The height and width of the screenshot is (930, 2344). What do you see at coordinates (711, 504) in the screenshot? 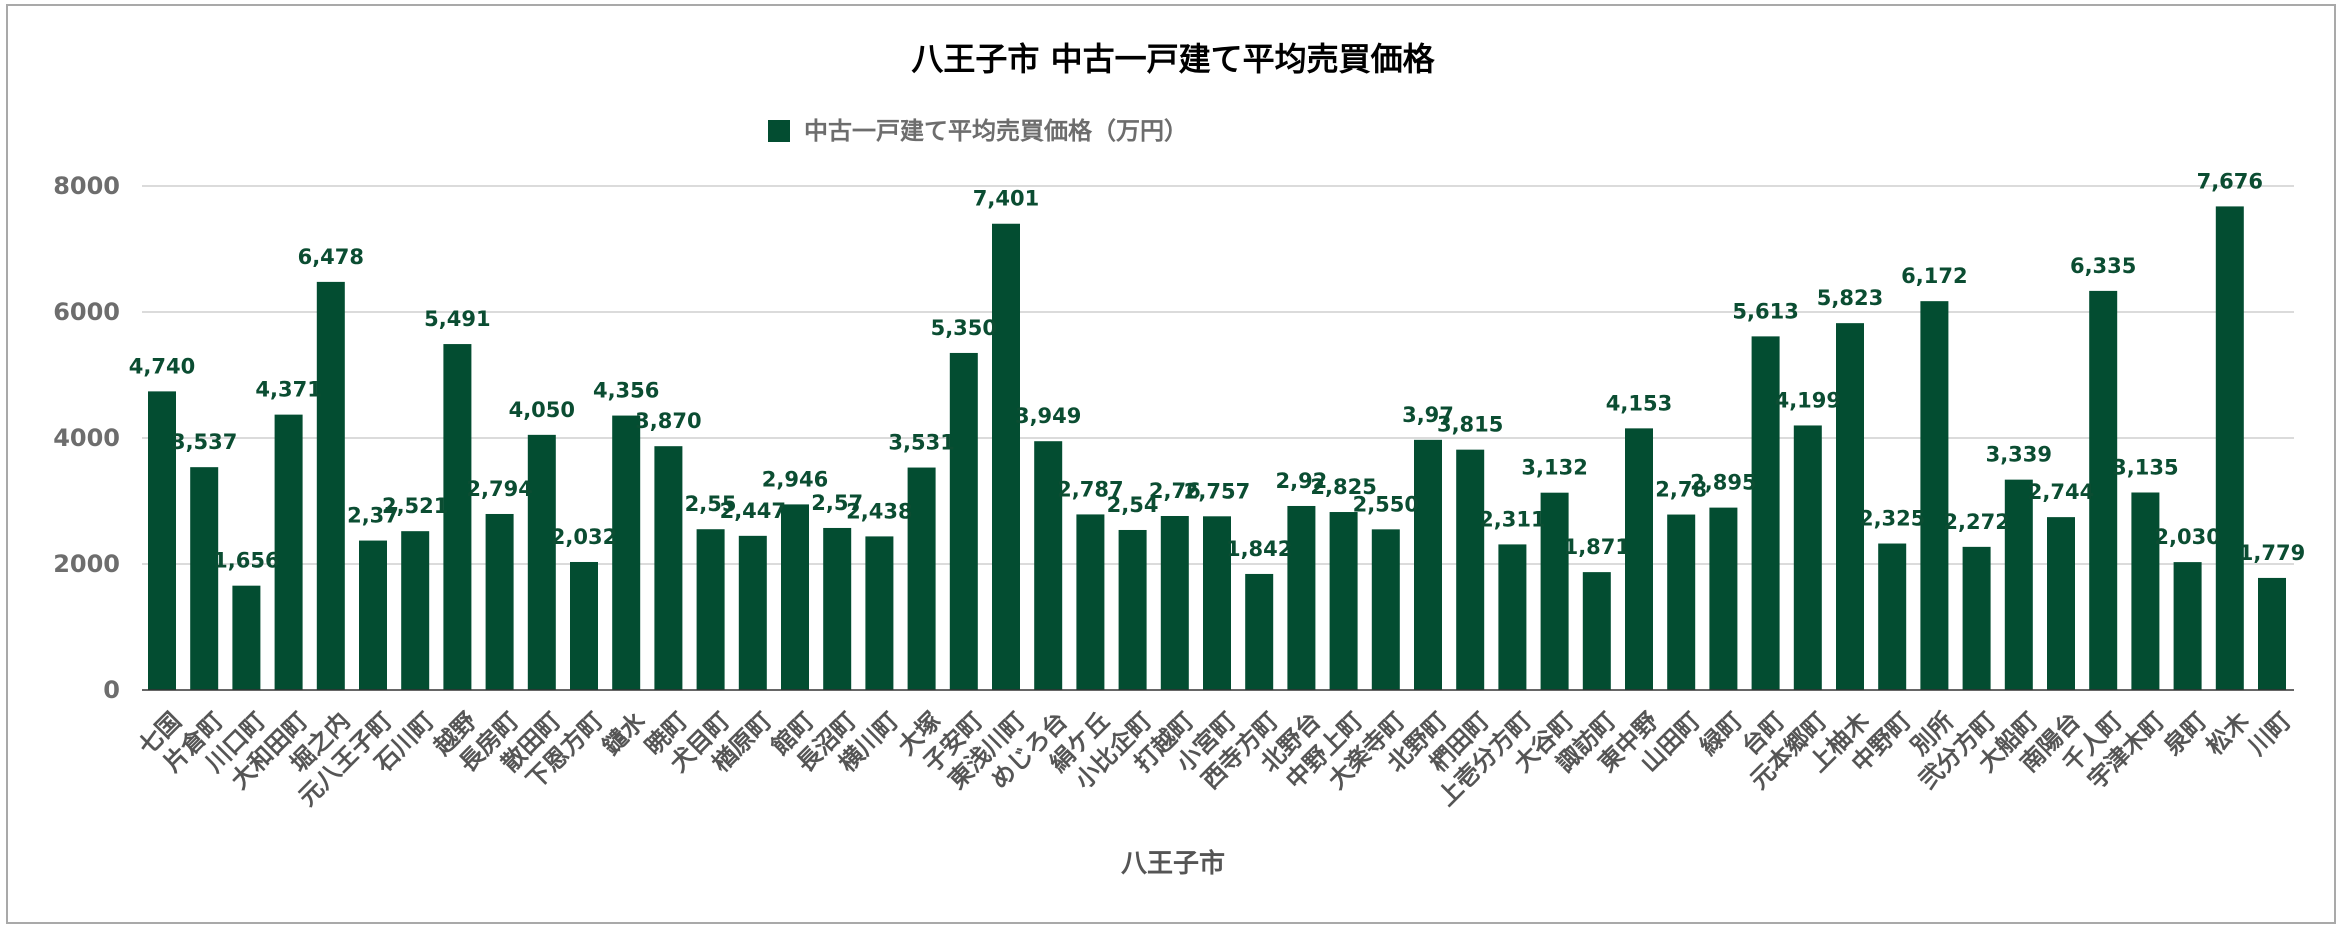
I see `data-label: 2,55` at bounding box center [711, 504].